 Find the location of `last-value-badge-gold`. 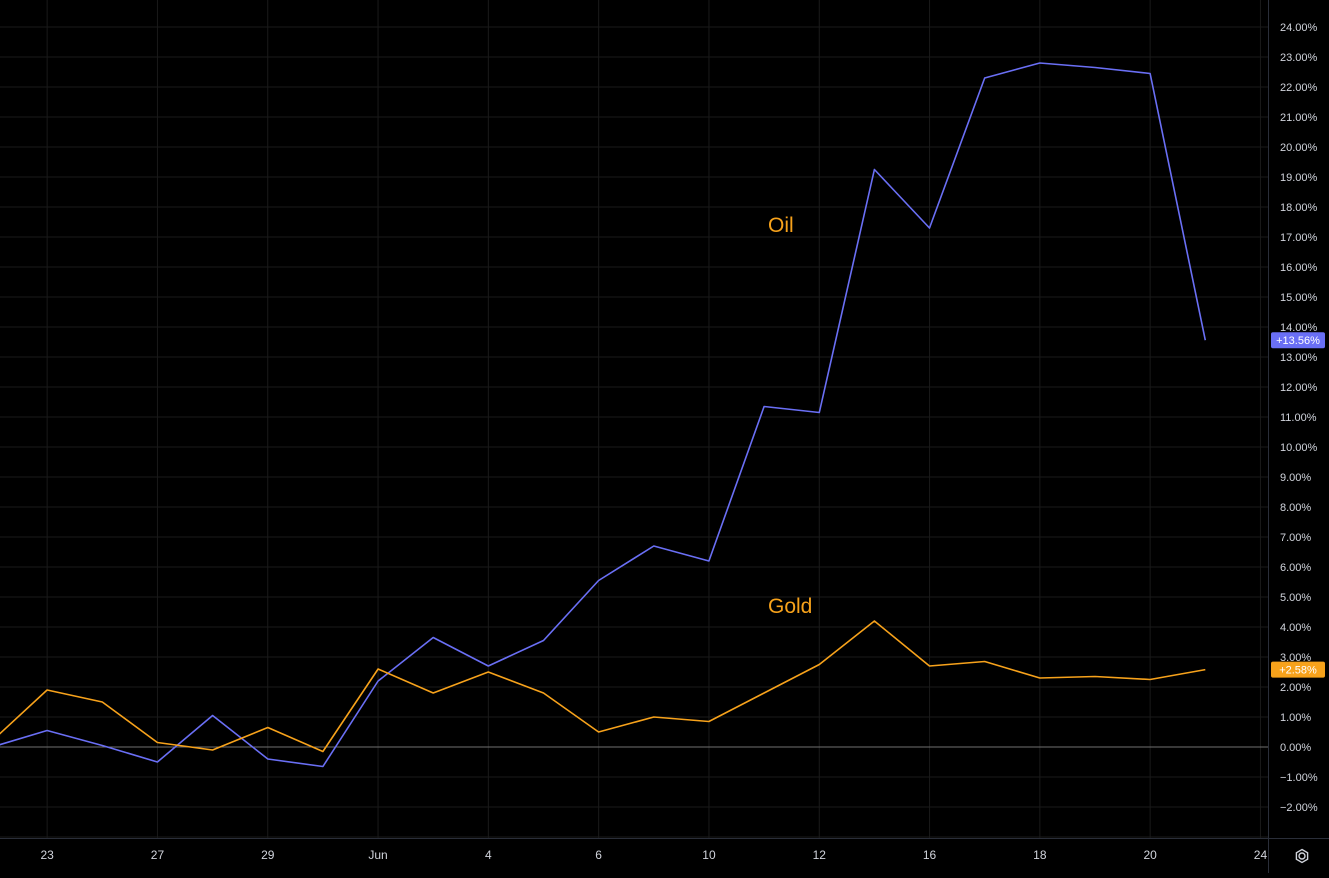

last-value-badge-gold is located at coordinates (1298, 669).